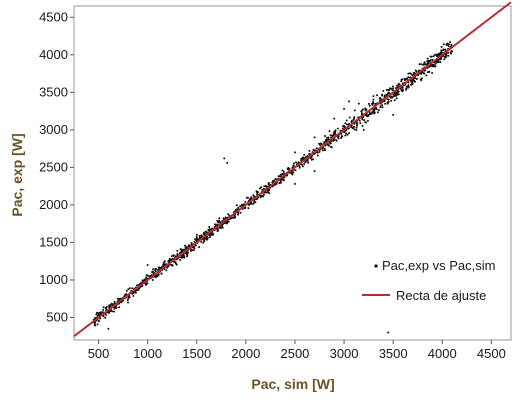  Describe the element at coordinates (17, 174) in the screenshot. I see `y-axis-title: Pac, exp [W]` at that location.